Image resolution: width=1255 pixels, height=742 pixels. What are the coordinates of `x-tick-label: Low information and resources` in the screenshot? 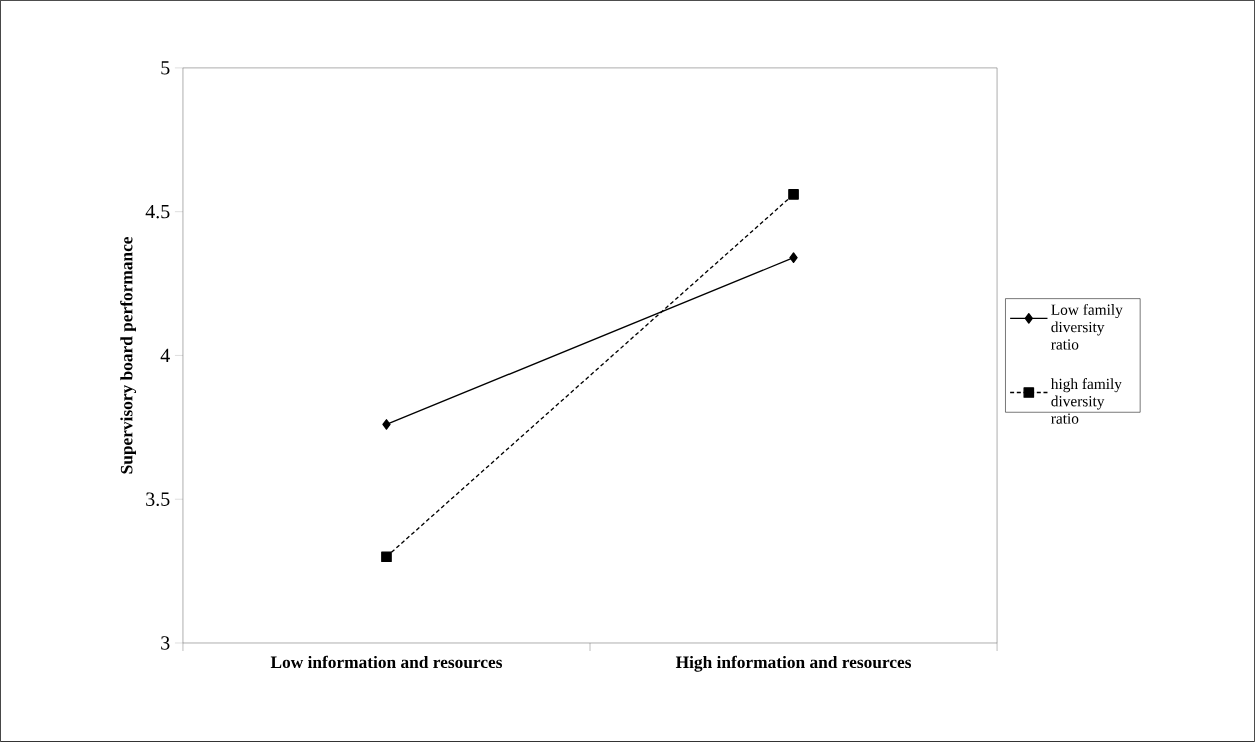 It's located at (386, 662).